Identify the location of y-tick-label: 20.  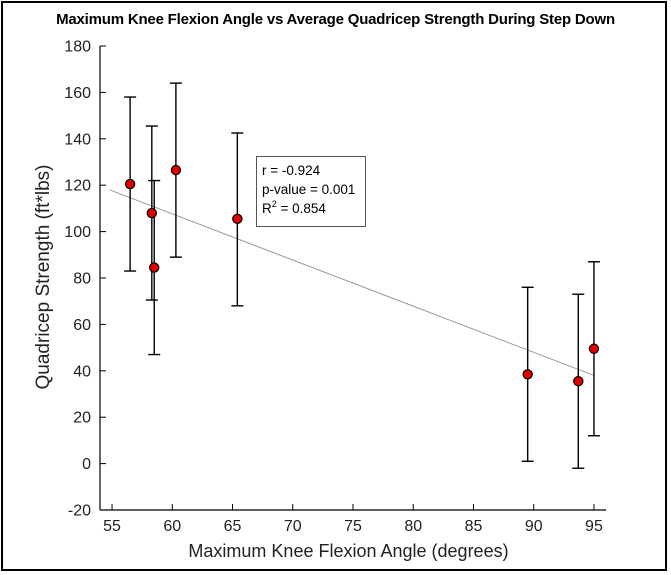
(82, 418).